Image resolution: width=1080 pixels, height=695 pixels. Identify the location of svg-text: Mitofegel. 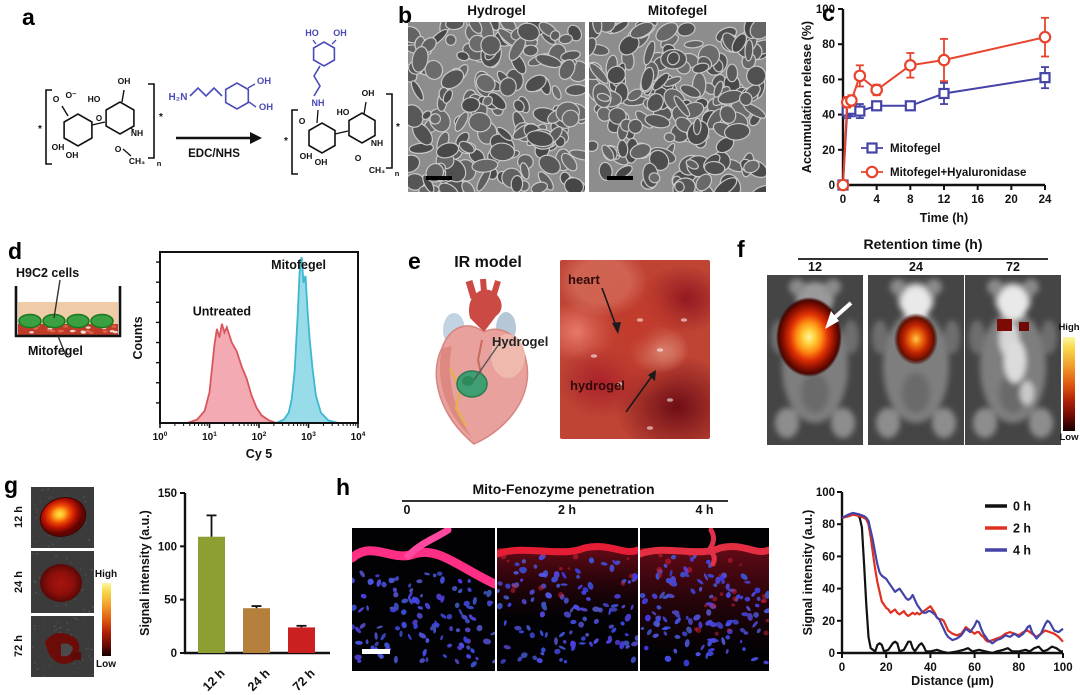
(915, 149).